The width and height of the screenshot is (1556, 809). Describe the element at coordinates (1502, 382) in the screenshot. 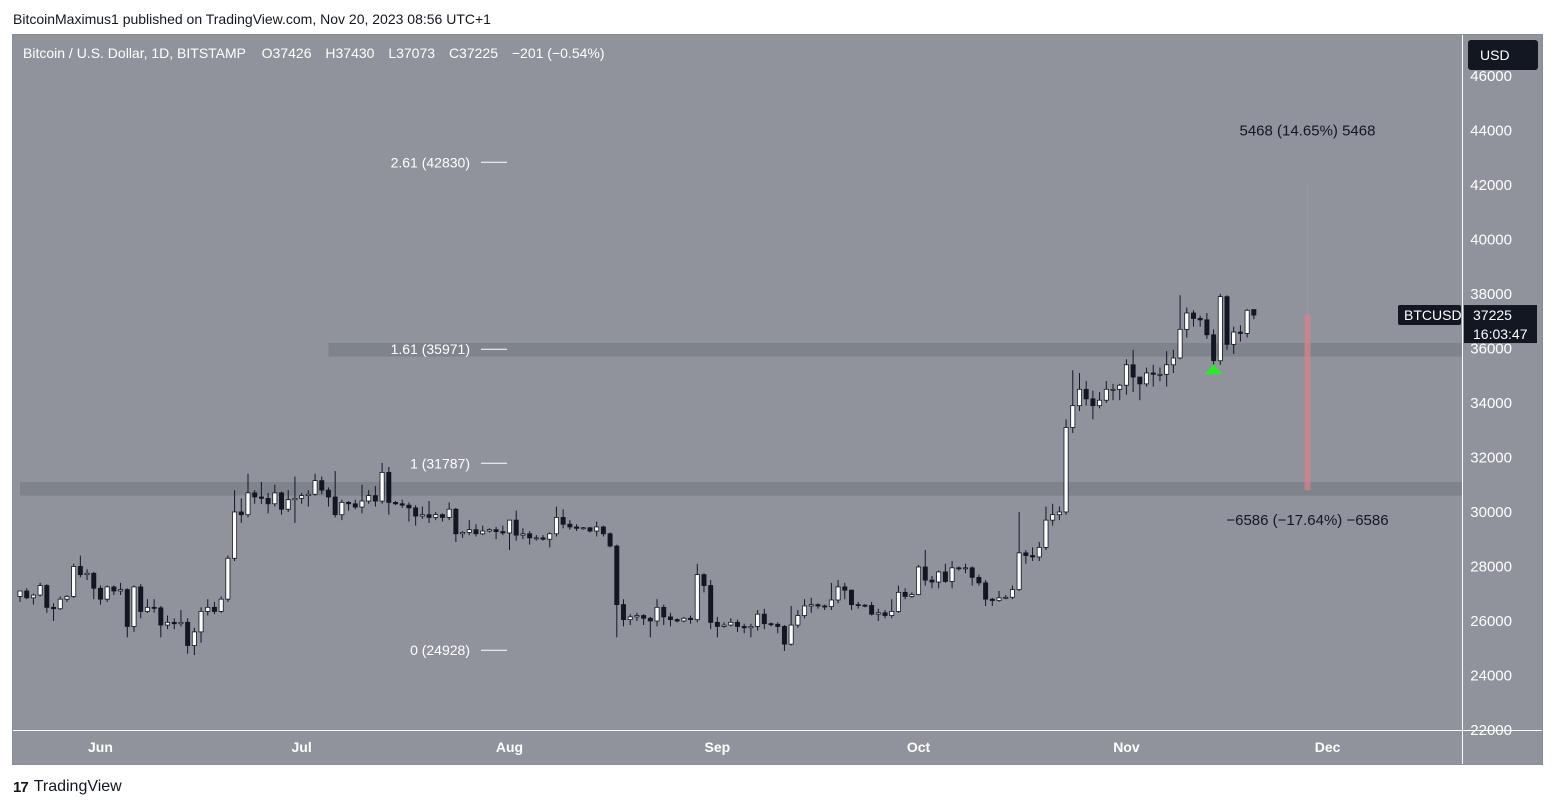

I see `price-axis` at that location.